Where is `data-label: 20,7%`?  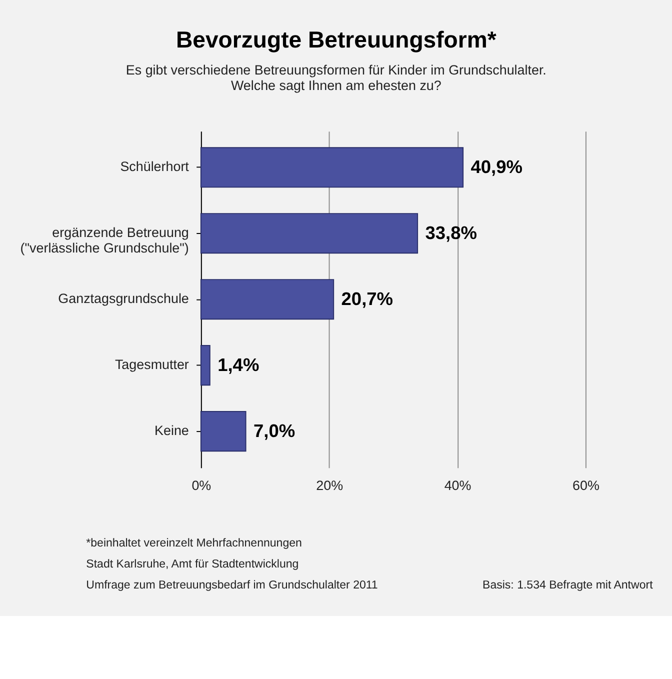
data-label: 20,7% is located at coordinates (367, 299).